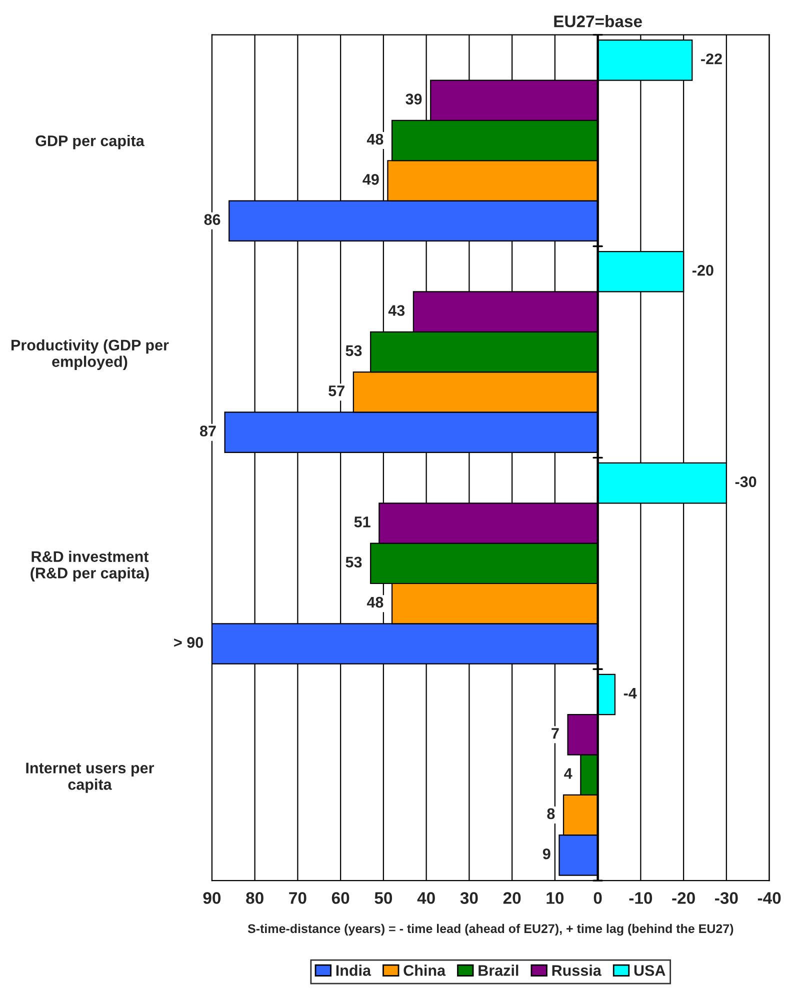  I want to click on data-label: 8, so click(551, 814).